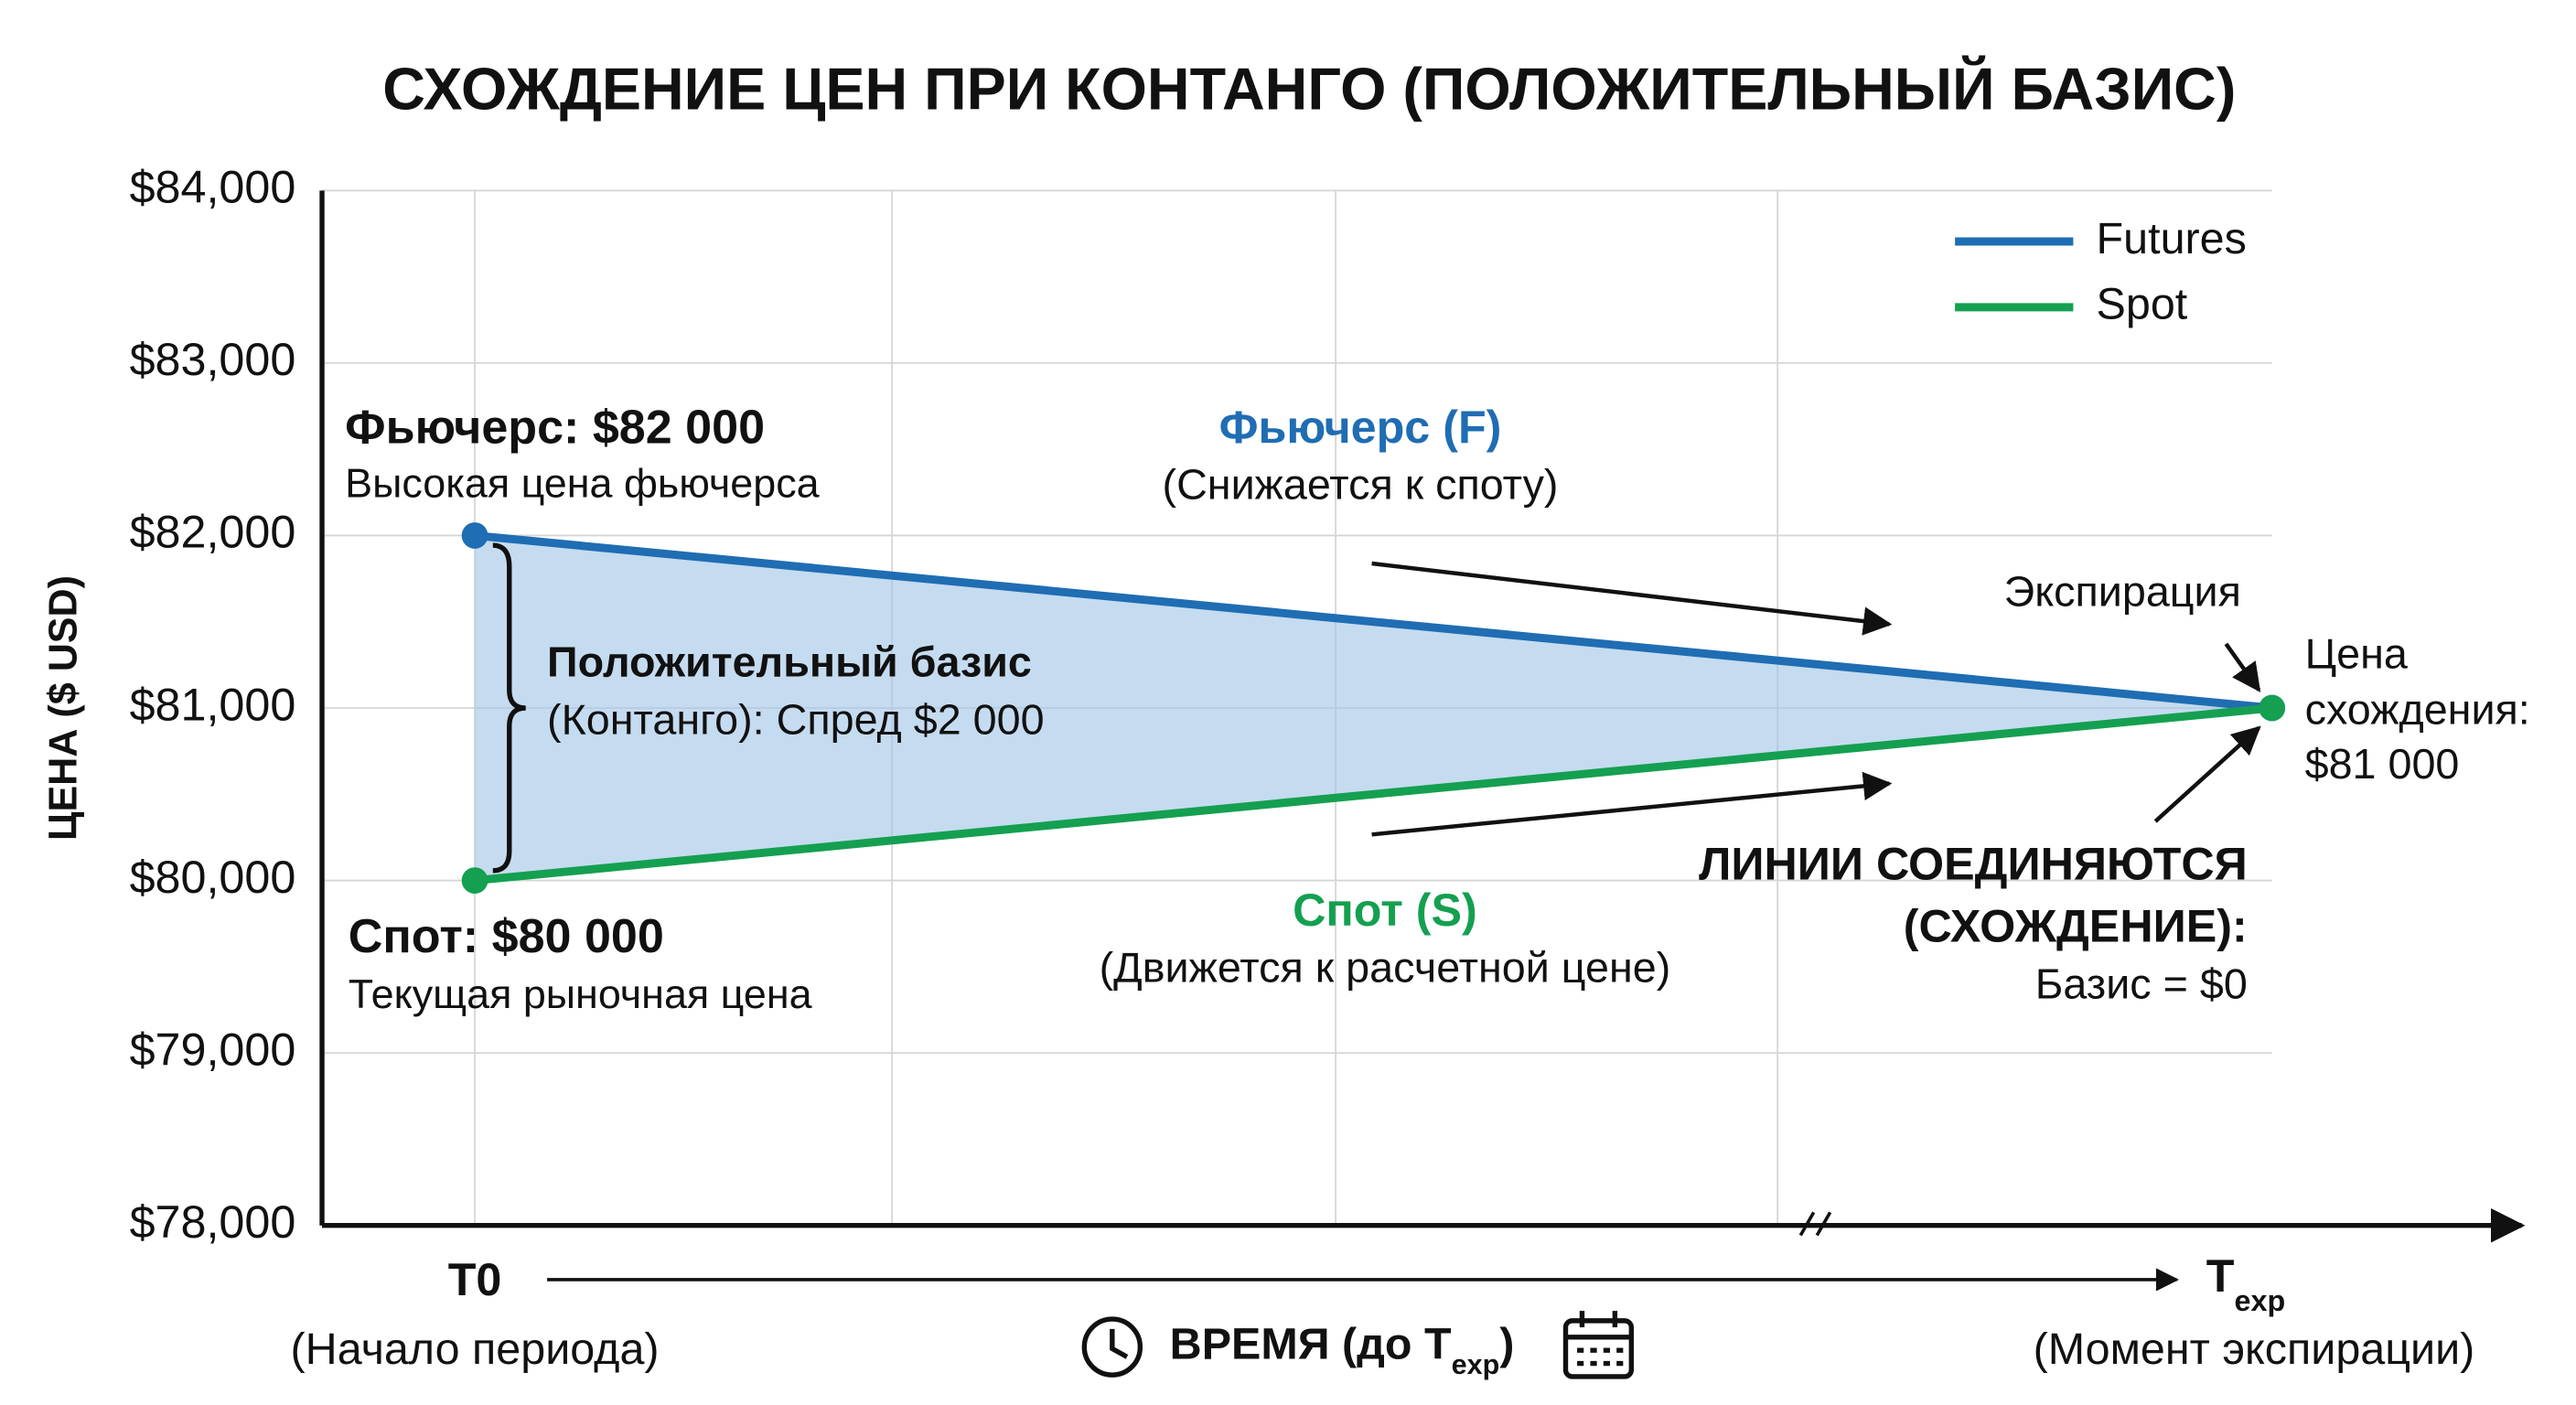 This screenshot has height=1405, width=2576. I want to click on basis-brace, so click(509, 708).